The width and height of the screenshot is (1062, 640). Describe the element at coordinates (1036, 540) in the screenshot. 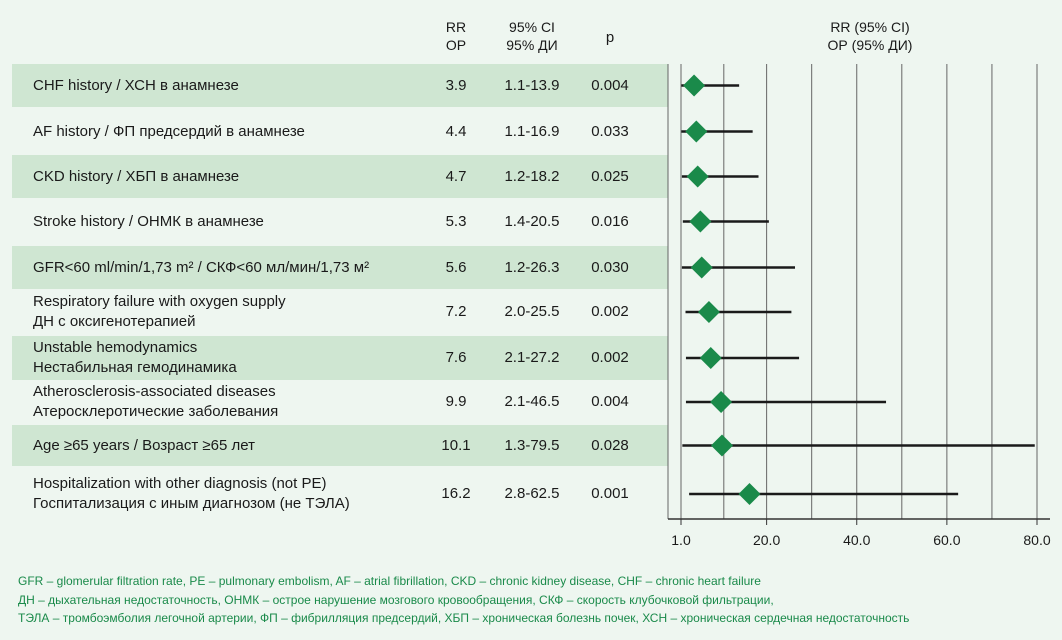

I see `x-tick-label: 80.0` at that location.